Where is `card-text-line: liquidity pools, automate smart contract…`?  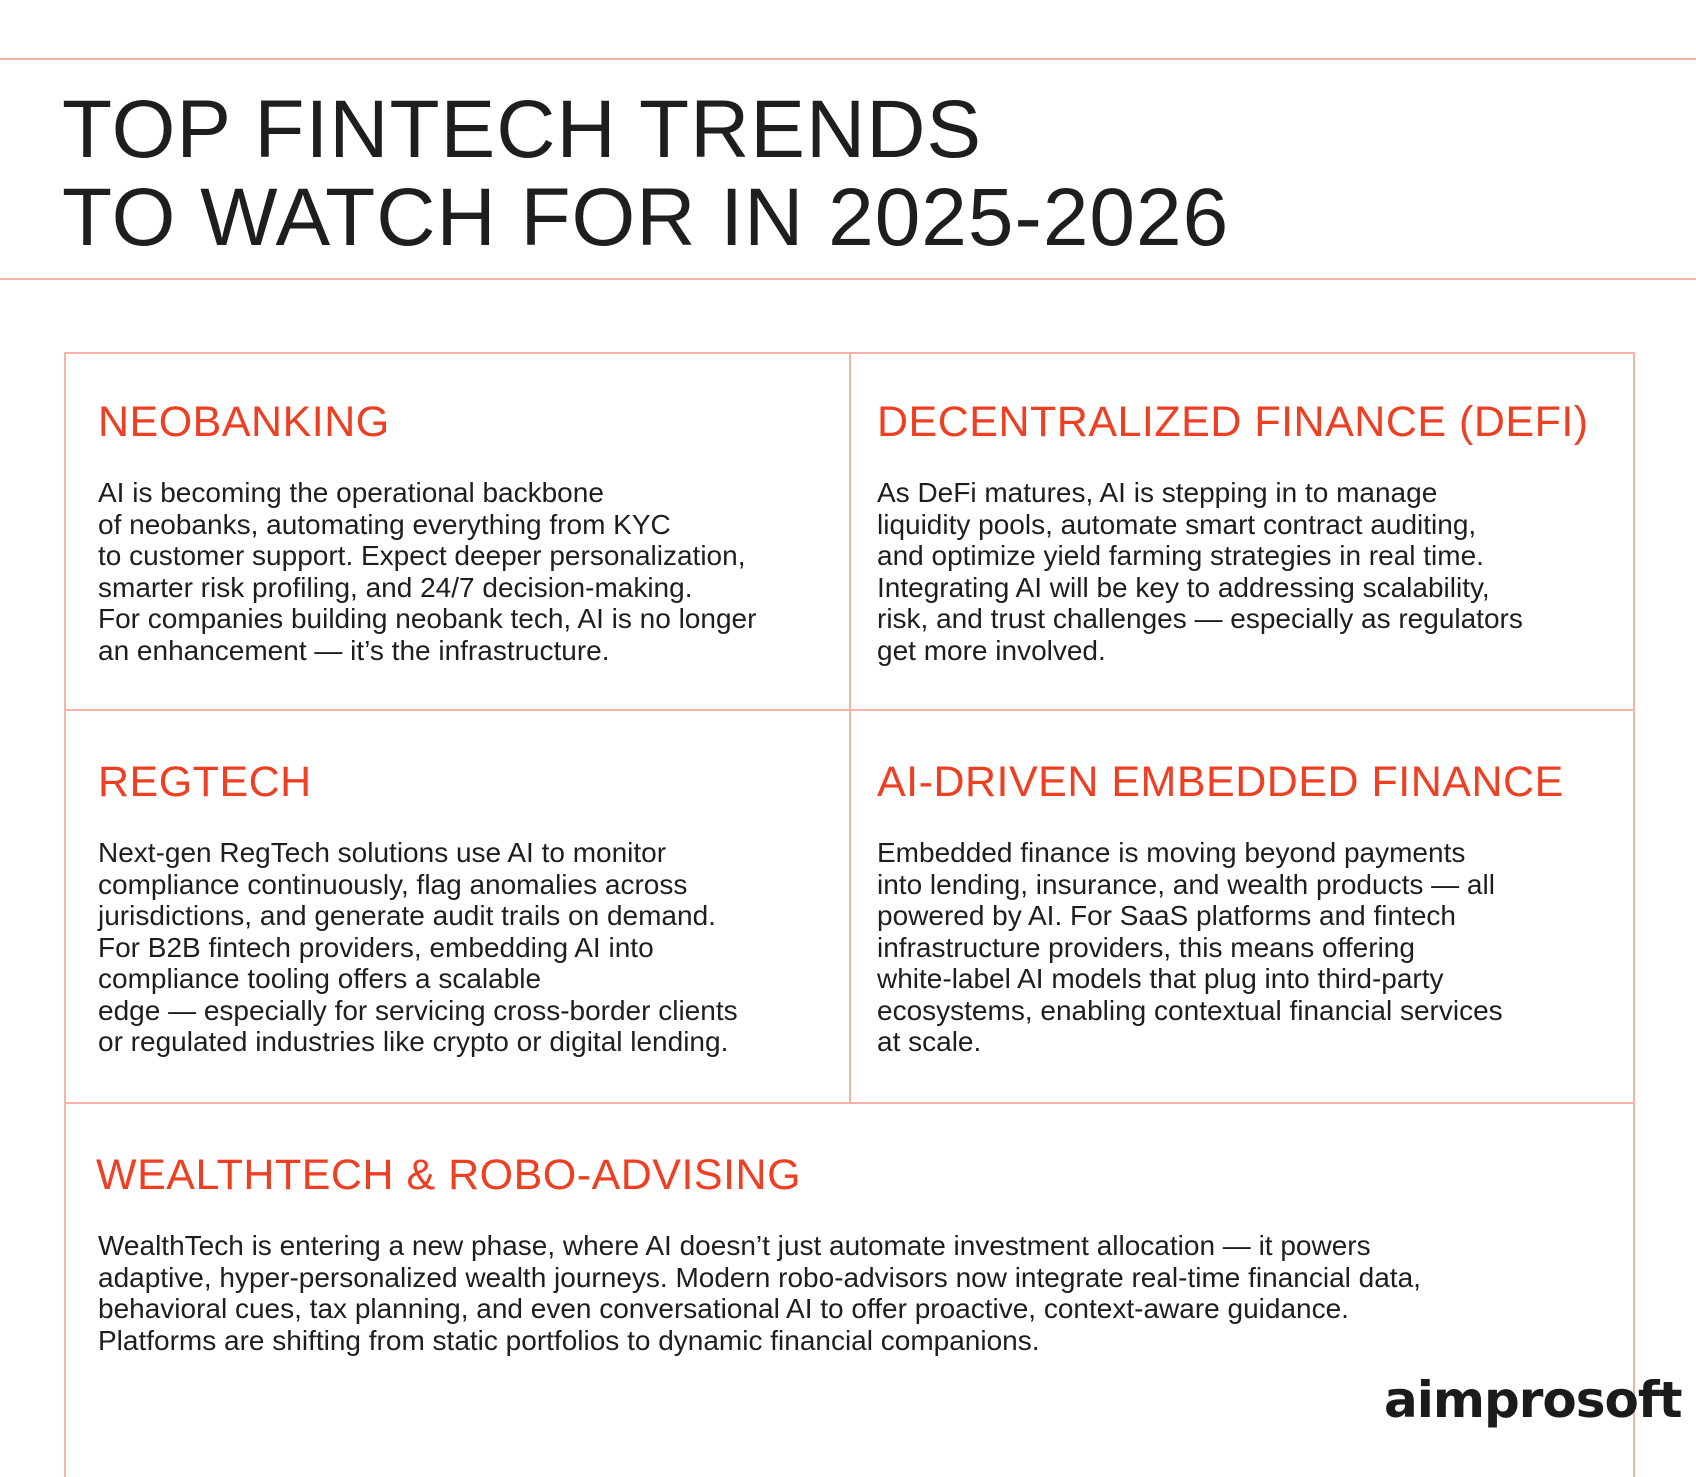 card-text-line: liquidity pools, automate smart contract… is located at coordinates (1177, 524).